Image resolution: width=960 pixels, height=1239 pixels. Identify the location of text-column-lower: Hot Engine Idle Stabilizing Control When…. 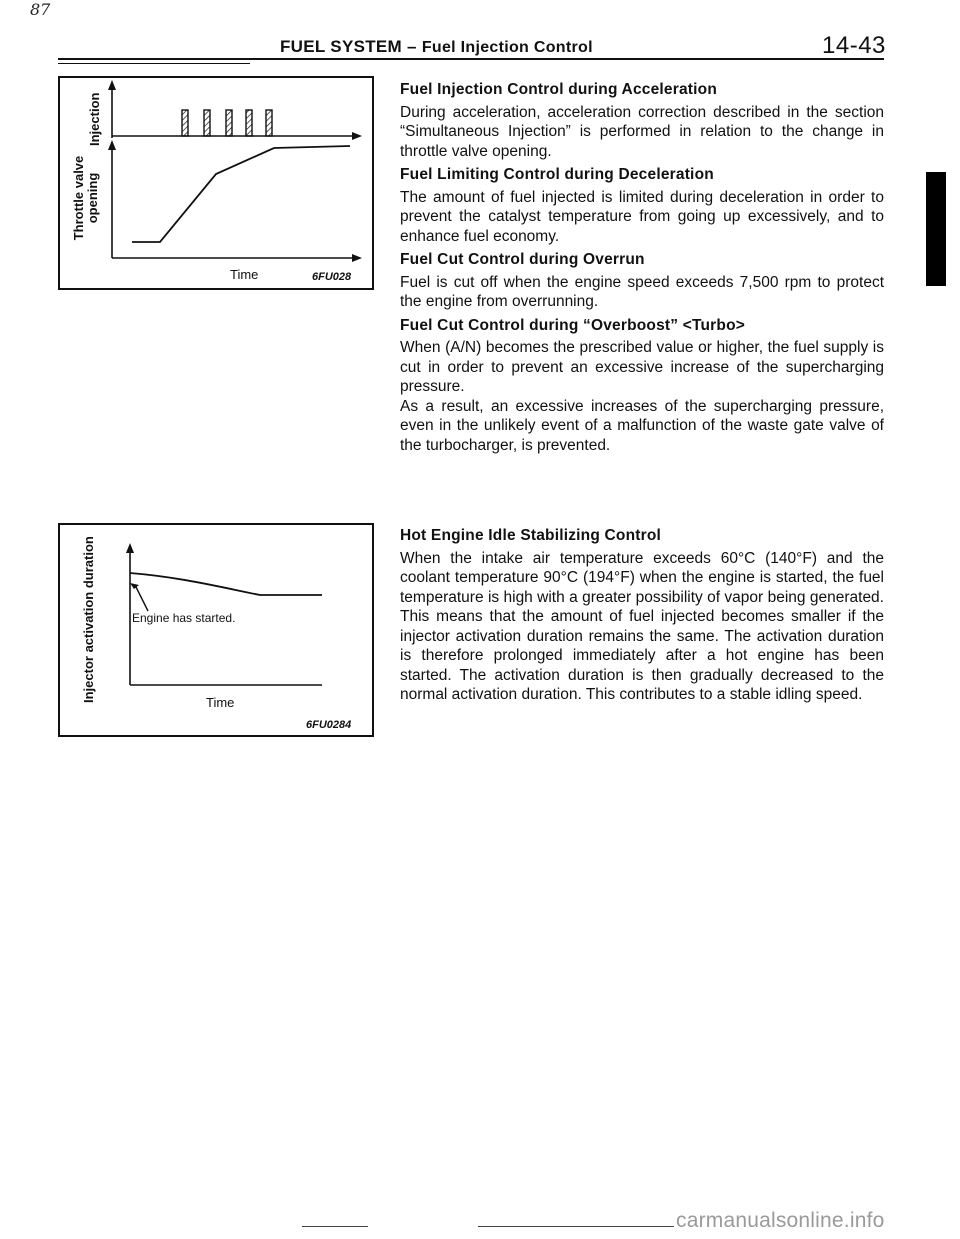
(642, 617).